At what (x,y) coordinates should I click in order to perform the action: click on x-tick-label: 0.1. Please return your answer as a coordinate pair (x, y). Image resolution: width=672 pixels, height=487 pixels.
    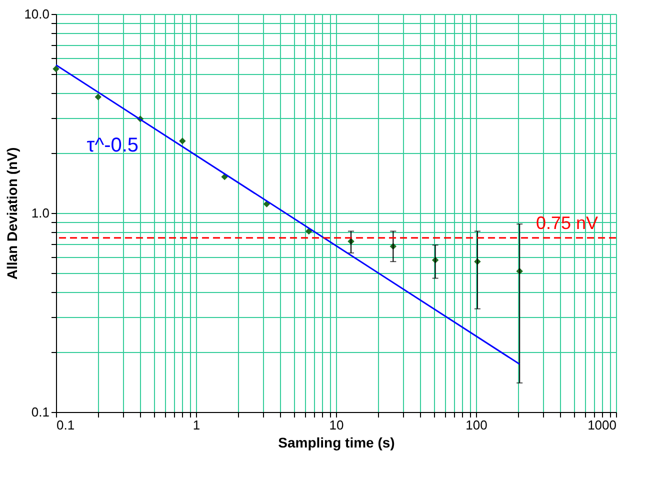
    Looking at the image, I should click on (65, 425).